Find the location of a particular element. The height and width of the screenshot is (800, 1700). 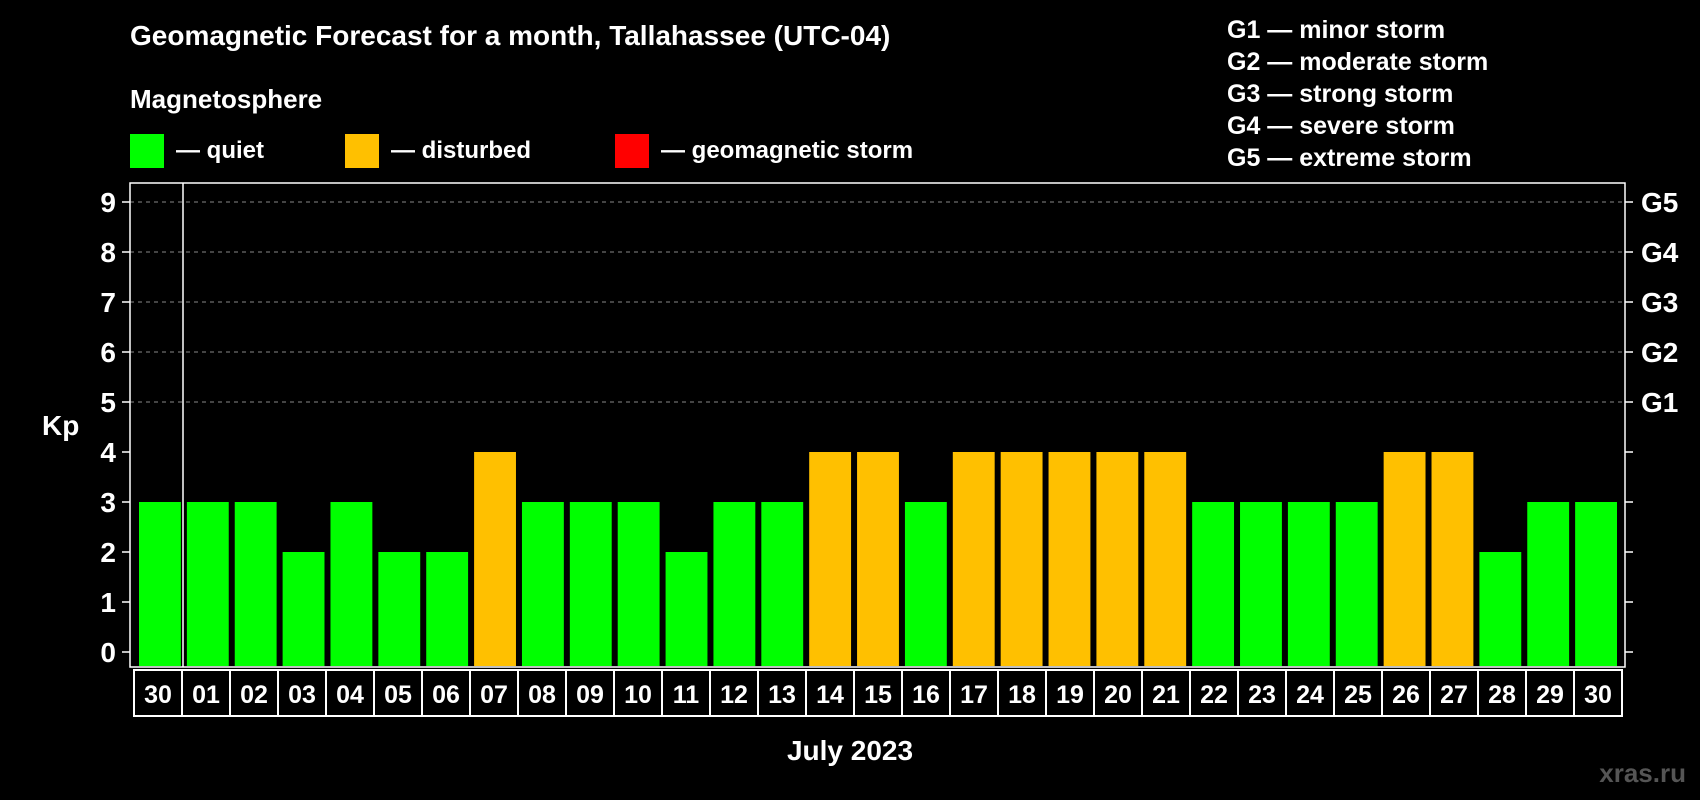

legend-item-storm: — geomagnetic storm is located at coordinates (764, 151).